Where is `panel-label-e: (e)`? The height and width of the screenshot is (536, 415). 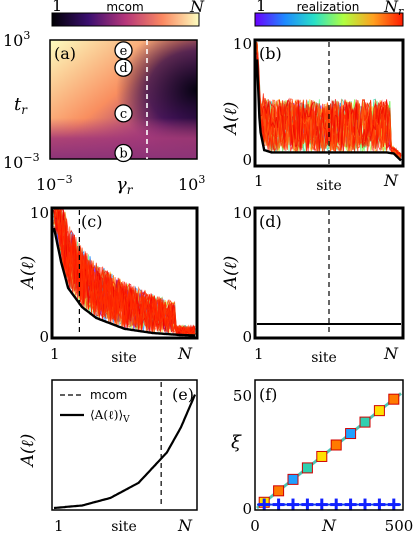 panel-label-e: (e) is located at coordinates (183, 394).